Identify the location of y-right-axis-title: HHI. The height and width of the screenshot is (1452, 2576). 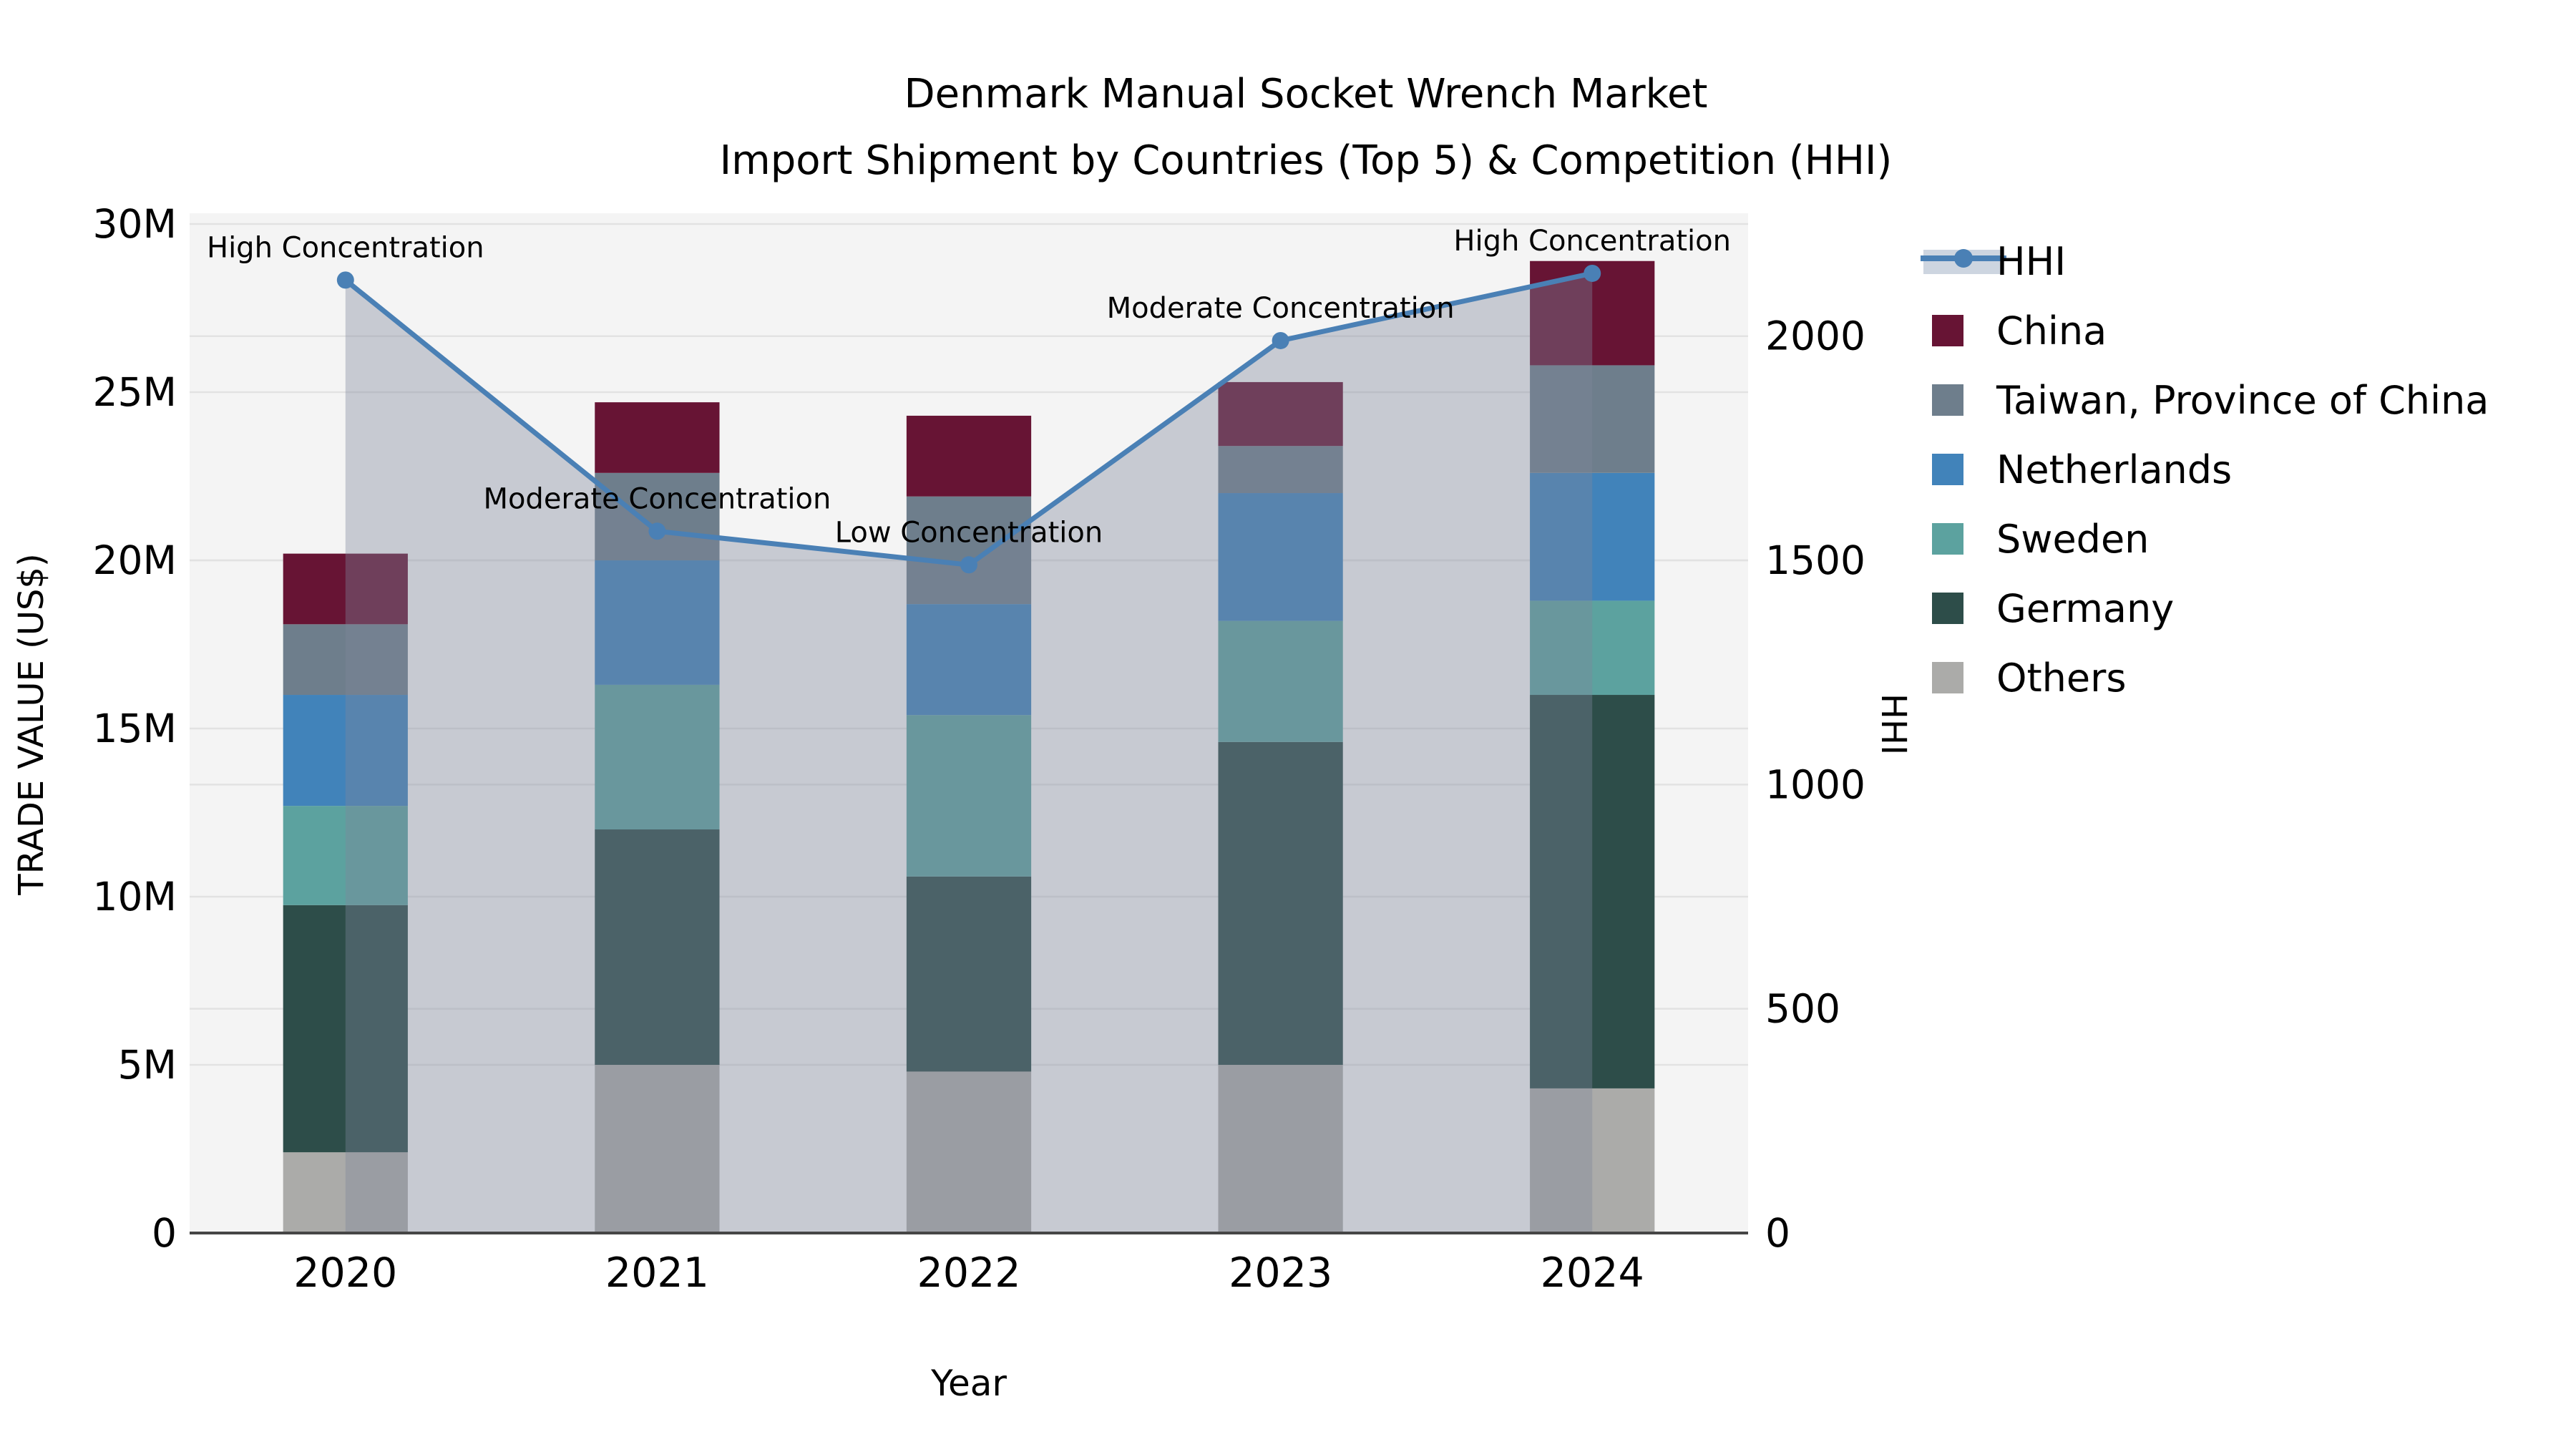
(1893, 724).